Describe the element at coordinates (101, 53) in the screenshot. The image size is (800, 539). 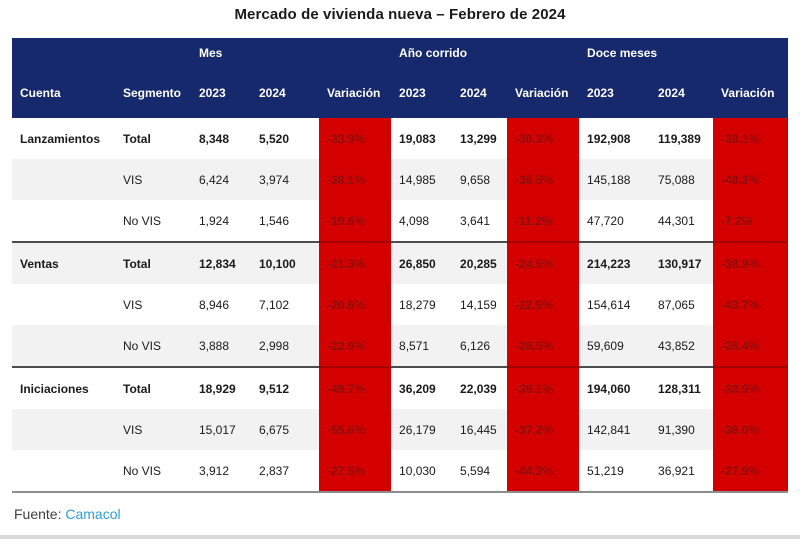
I see `group-header-spacer` at that location.